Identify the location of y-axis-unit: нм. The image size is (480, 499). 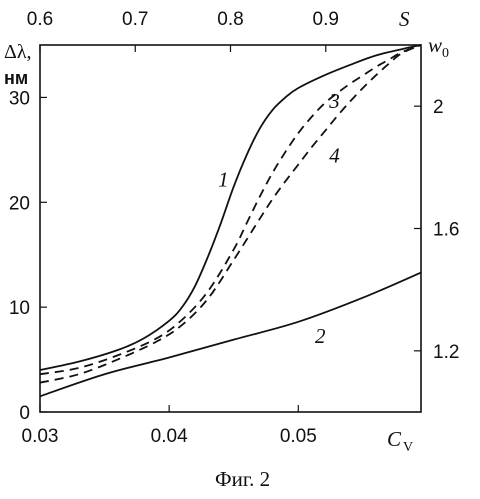
(16, 78).